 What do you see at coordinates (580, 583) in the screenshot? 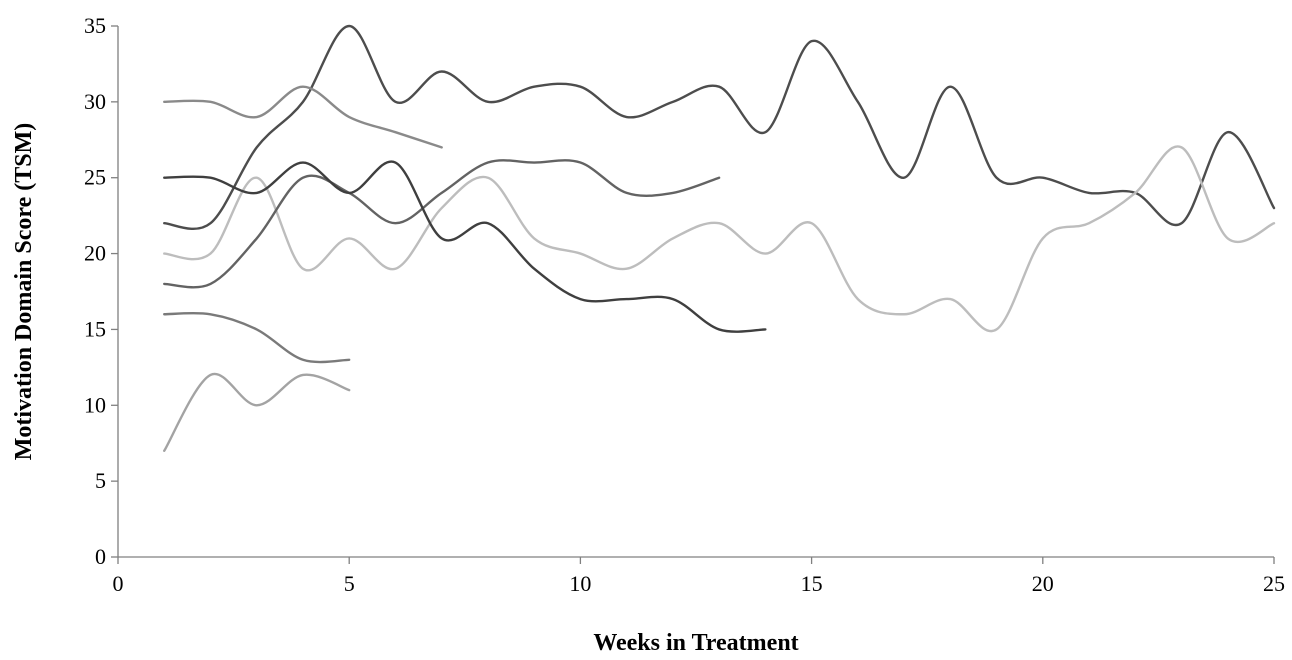
I see `x-tick-label: 10` at bounding box center [580, 583].